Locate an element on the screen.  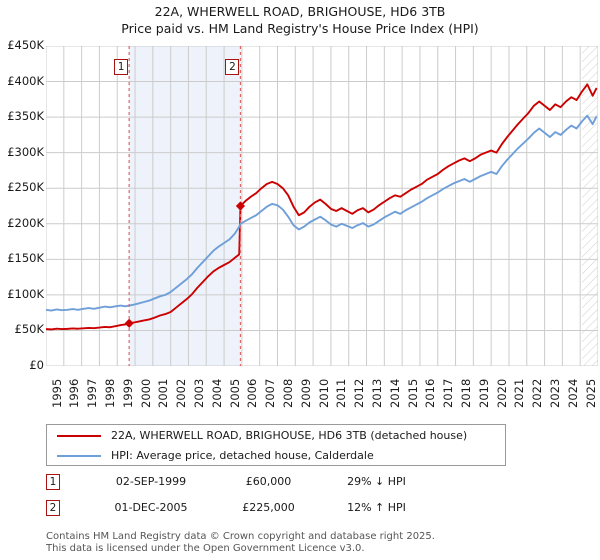
x-axis-tick-label: 1999 is located at coordinates (127, 393).